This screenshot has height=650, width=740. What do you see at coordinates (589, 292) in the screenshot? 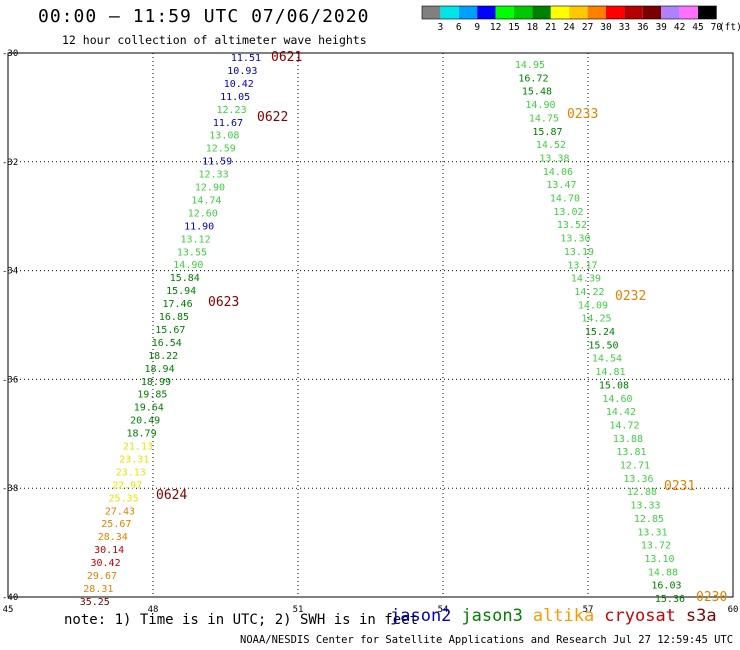
I see `swh-value: 14.22` at bounding box center [589, 292].